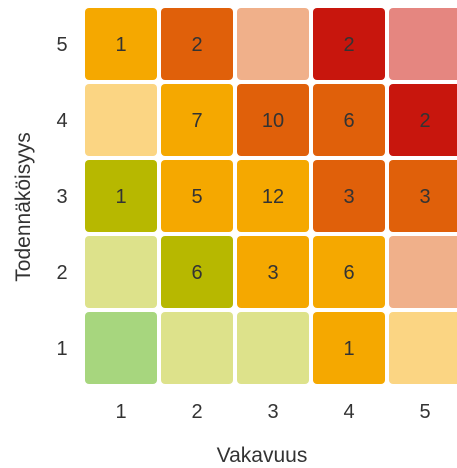  I want to click on matrix-cell-count: 10, so click(273, 121).